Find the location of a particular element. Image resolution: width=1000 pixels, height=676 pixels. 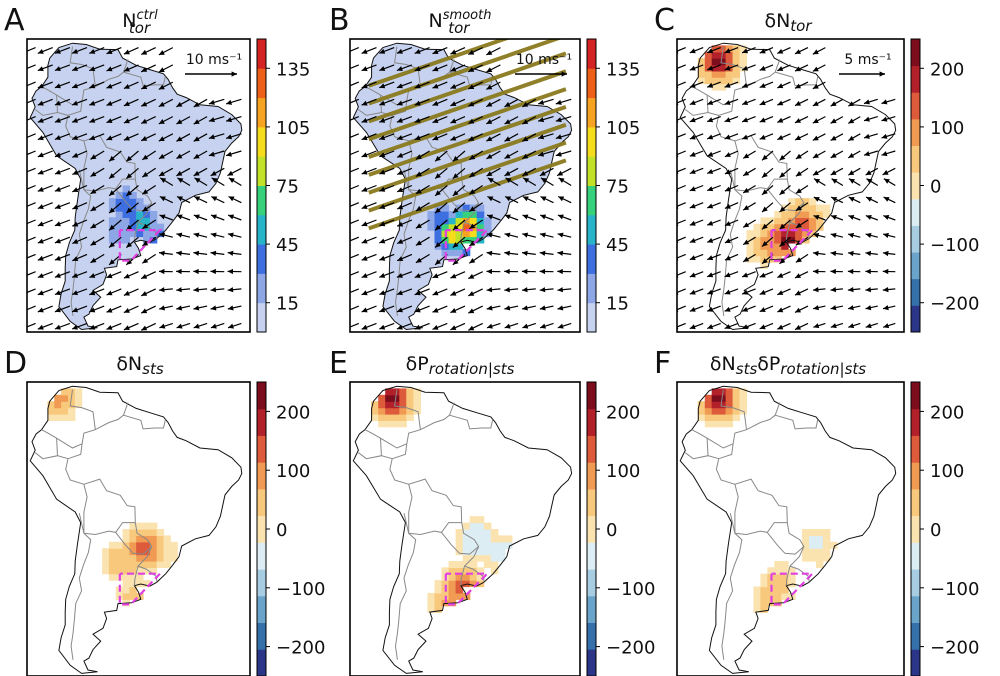

colorbar-tick-label: 45 is located at coordinates (287, 245).